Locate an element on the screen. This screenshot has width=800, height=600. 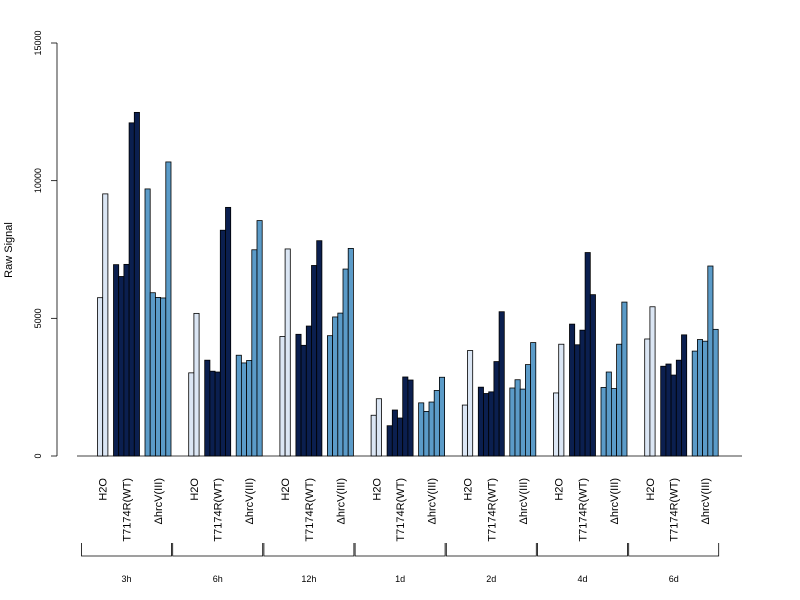
y-axis: 0 5000 10000 15000 is located at coordinates (45, 244).